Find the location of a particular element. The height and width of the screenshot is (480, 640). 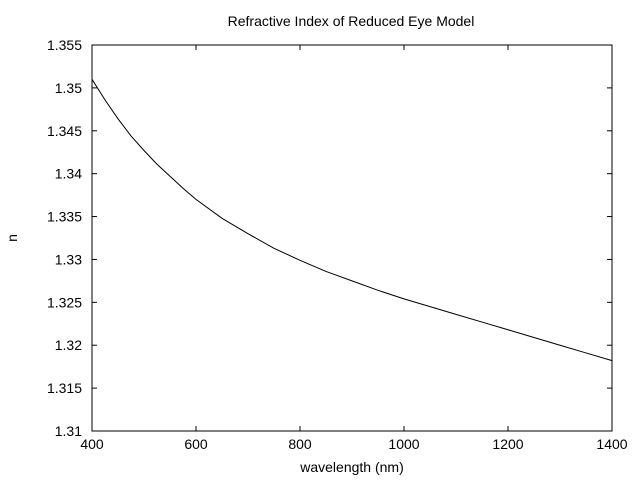

y-tick-label: 1.325 is located at coordinates (64, 302).